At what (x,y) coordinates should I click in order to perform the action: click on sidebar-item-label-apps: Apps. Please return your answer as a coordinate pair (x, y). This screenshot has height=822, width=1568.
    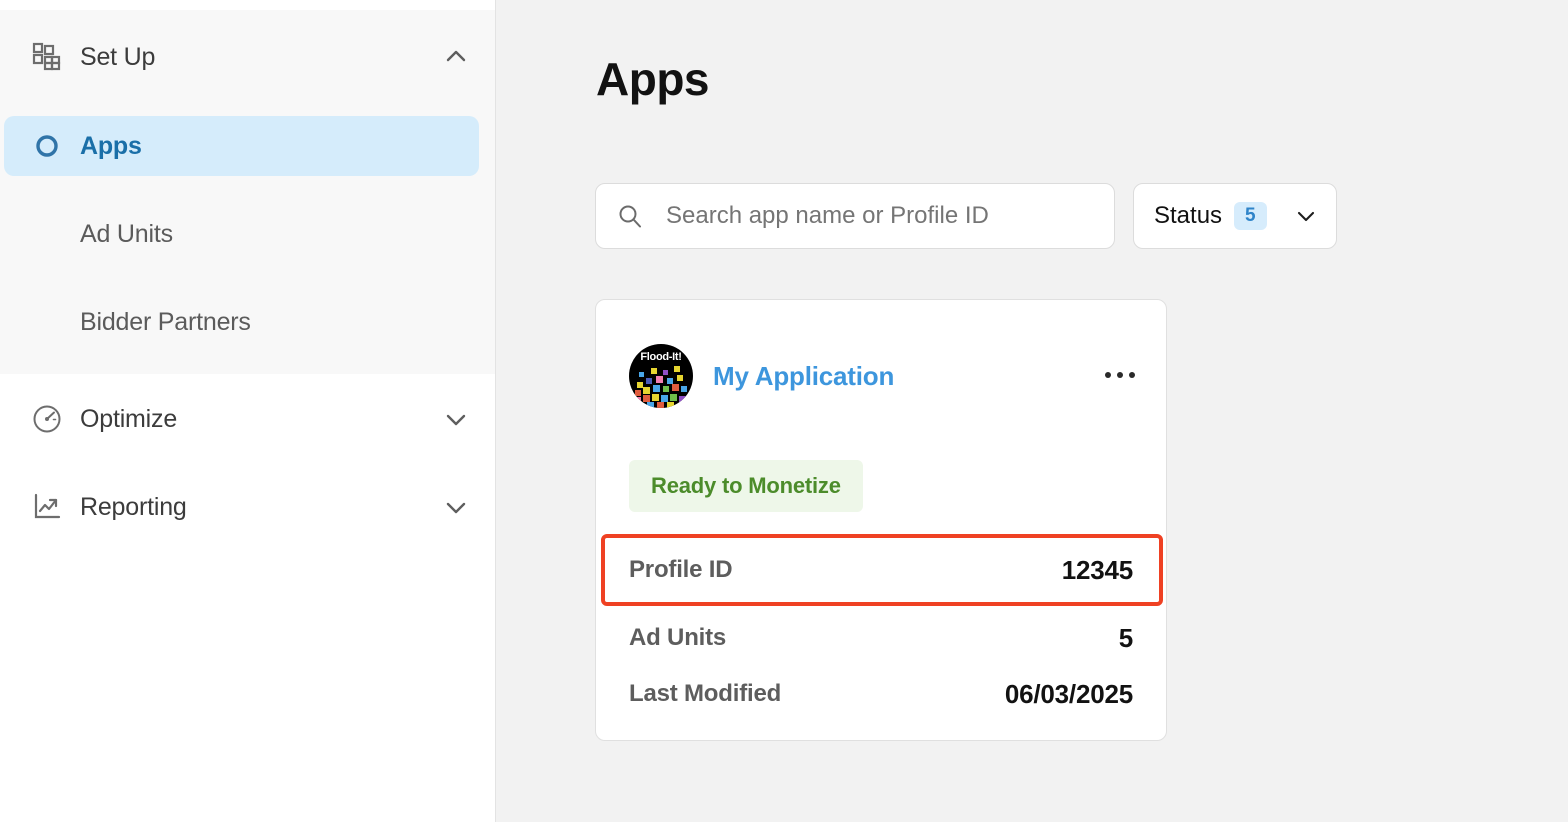
    Looking at the image, I should click on (111, 145).